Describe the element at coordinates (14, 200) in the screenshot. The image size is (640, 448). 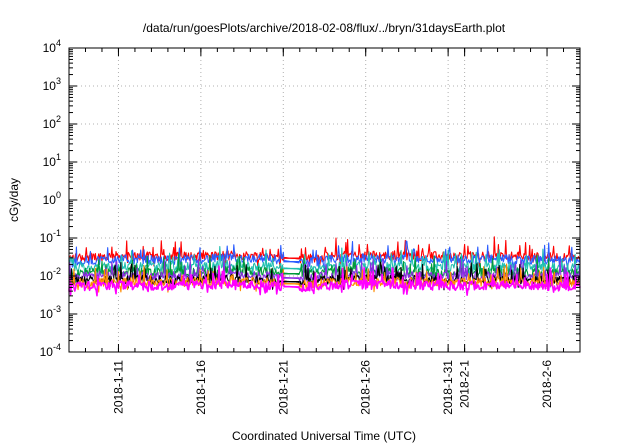
I see `y-axis-label: cGy/day` at that location.